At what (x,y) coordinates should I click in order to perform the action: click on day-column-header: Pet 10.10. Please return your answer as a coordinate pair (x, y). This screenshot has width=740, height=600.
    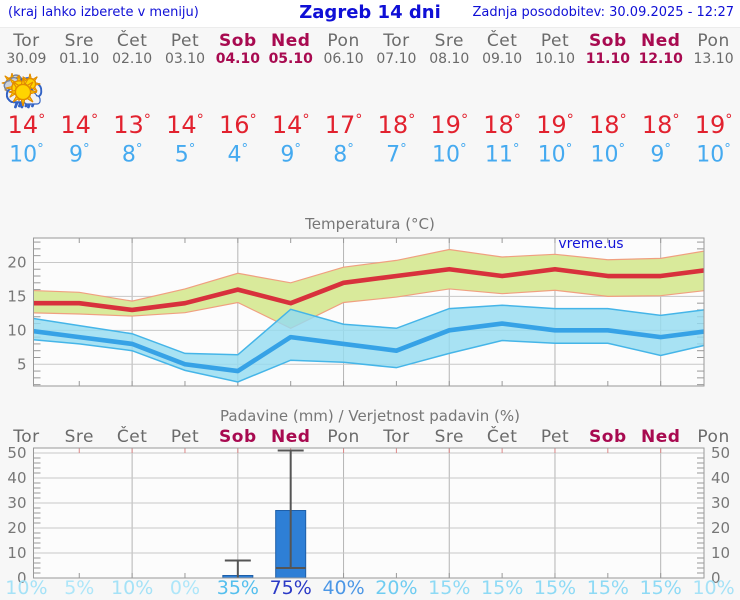
    Looking at the image, I should click on (555, 50).